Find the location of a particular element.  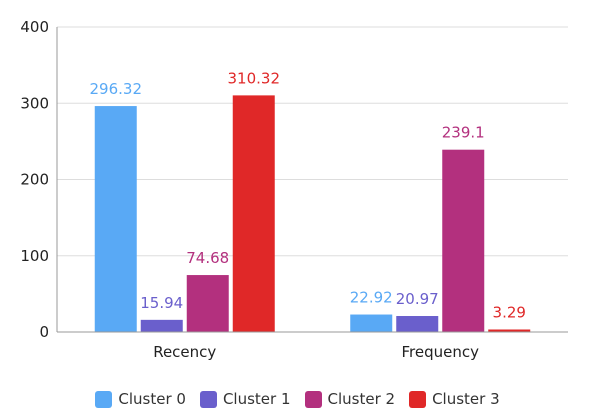

y-tick-label: 100 is located at coordinates (34, 256).